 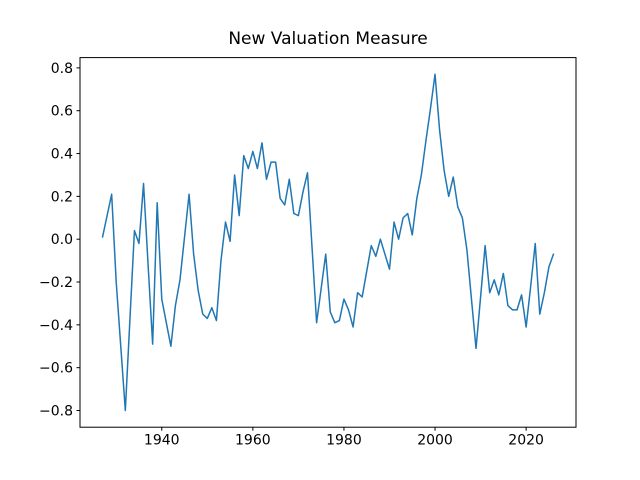 What do you see at coordinates (56, 411) in the screenshot?
I see `y-axis-tick-label: −0.8` at bounding box center [56, 411].